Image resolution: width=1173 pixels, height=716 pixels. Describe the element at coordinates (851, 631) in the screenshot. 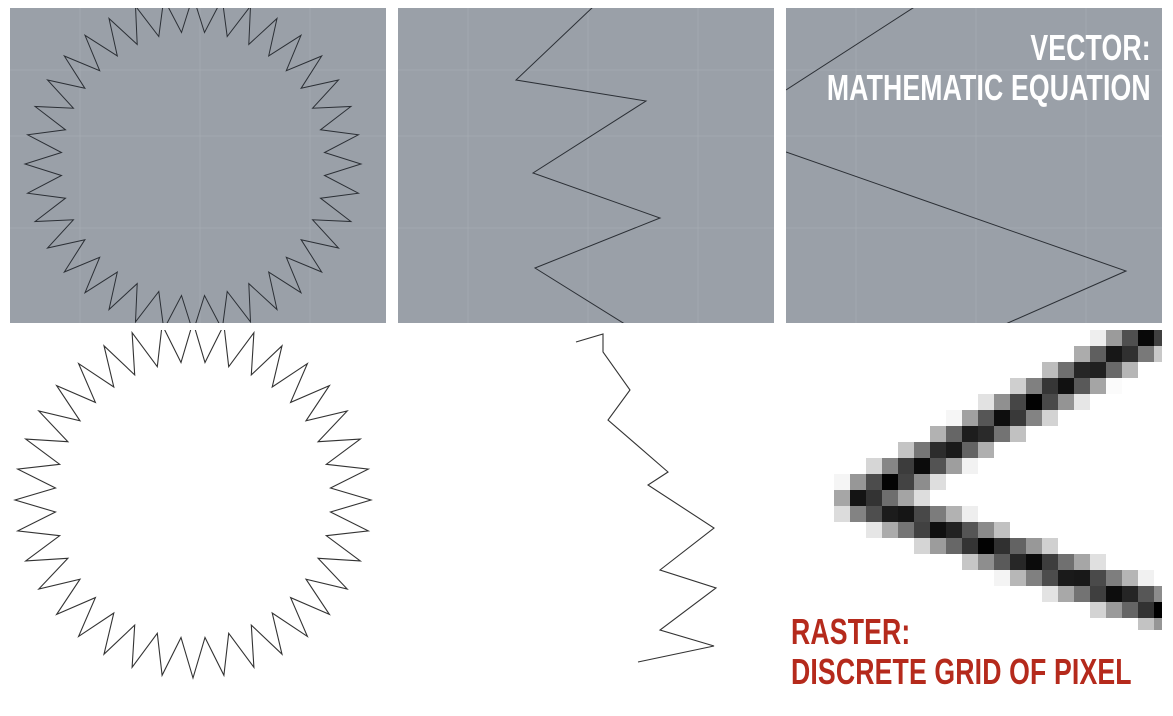

I see `raster-title: RASTER:` at that location.